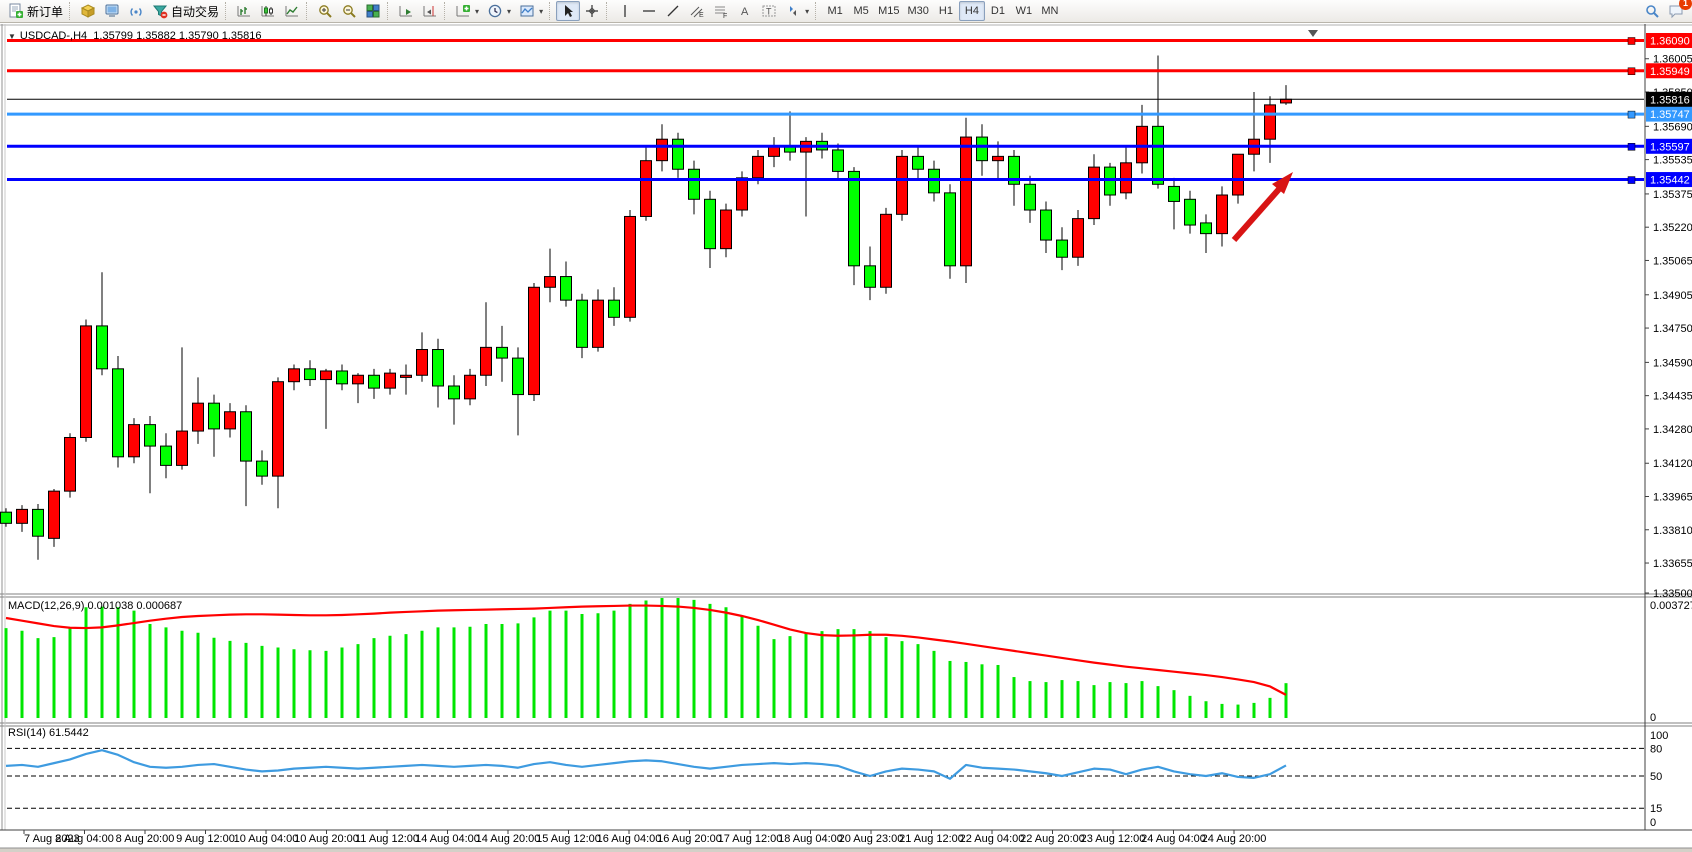 The height and width of the screenshot is (852, 1692). Describe the element at coordinates (1670, 115) in the screenshot. I see `svg-text: 1.35747` at that location.